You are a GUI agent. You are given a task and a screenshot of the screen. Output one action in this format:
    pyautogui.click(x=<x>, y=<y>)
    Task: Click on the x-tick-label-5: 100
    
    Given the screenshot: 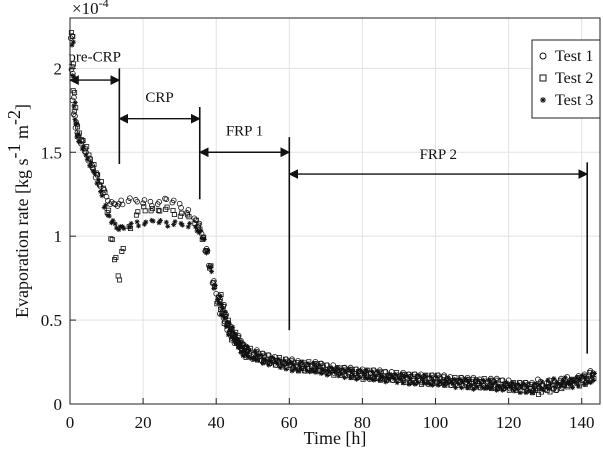 What is the action you would take?
    pyautogui.click(x=436, y=422)
    